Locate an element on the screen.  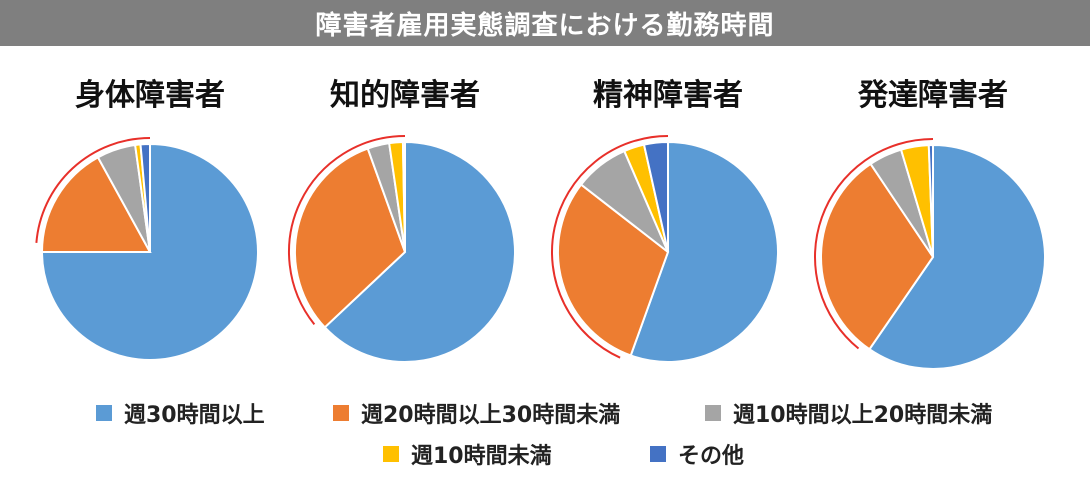
legend-label: 週10時間未満 is located at coordinates (481, 456).